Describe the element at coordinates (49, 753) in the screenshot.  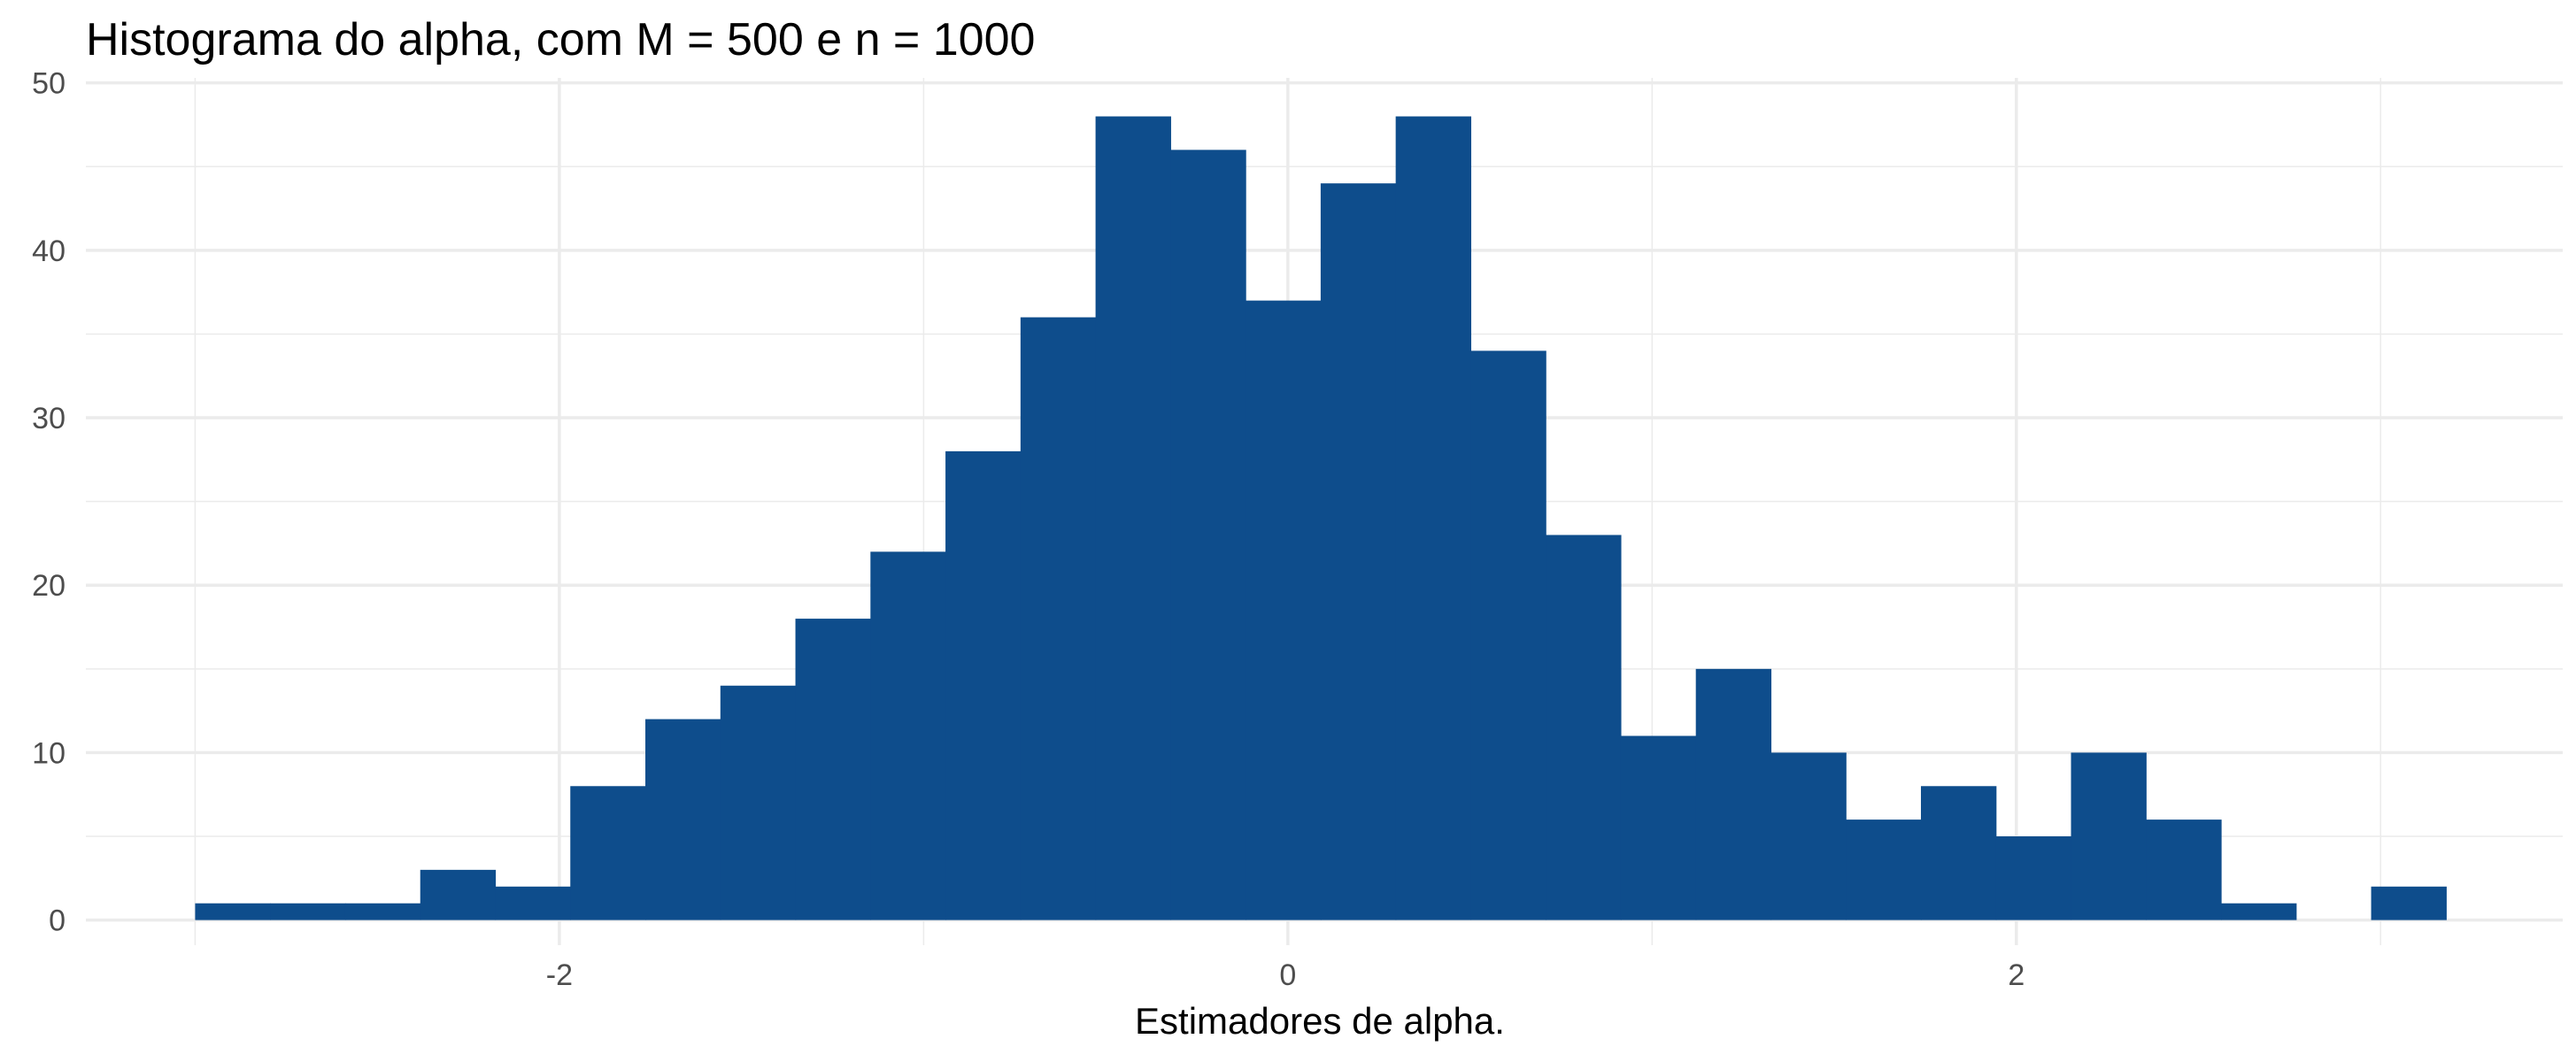
I see `y-tick-label: 10` at that location.